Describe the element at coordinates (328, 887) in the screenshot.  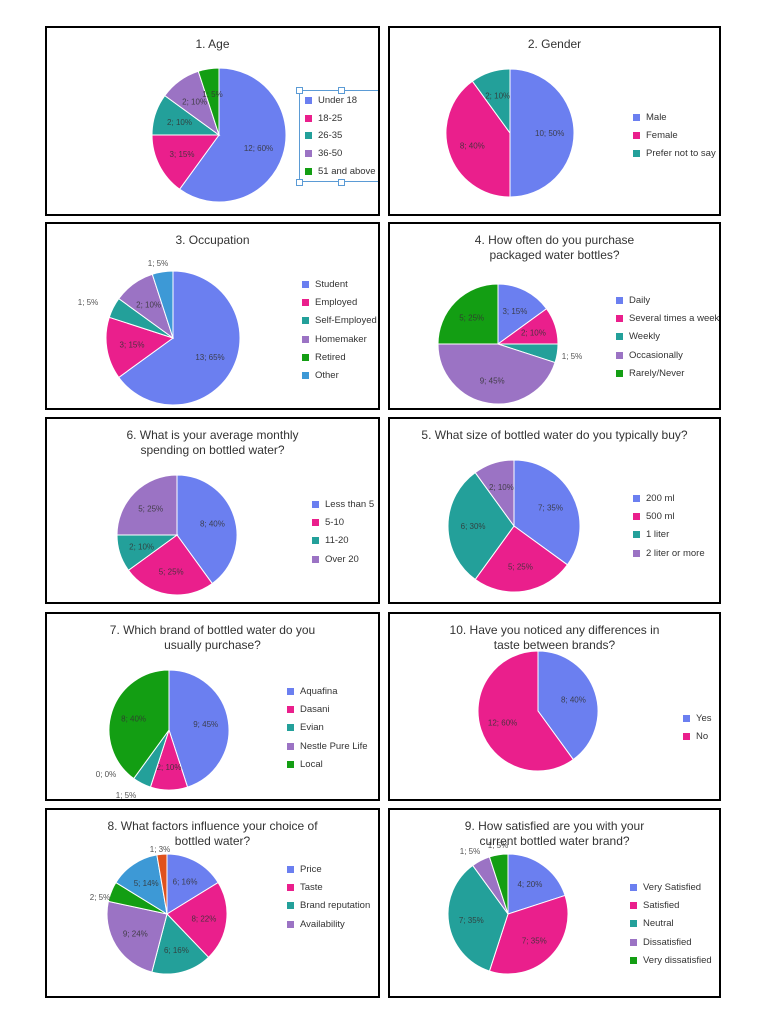
I see `legend-item: Taste` at that location.